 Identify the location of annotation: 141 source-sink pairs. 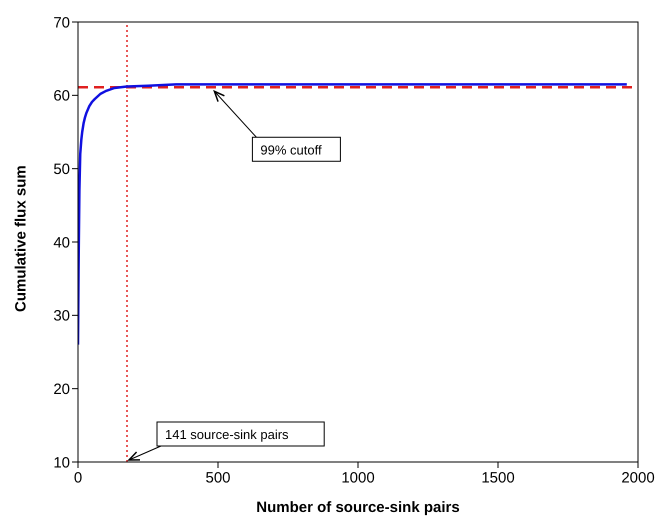
(227, 434).